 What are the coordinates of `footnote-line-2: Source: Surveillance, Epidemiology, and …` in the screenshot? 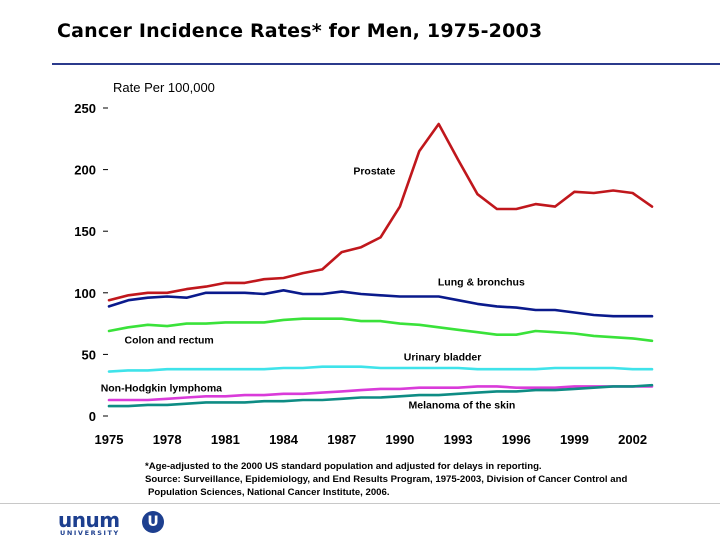 It's located at (386, 479).